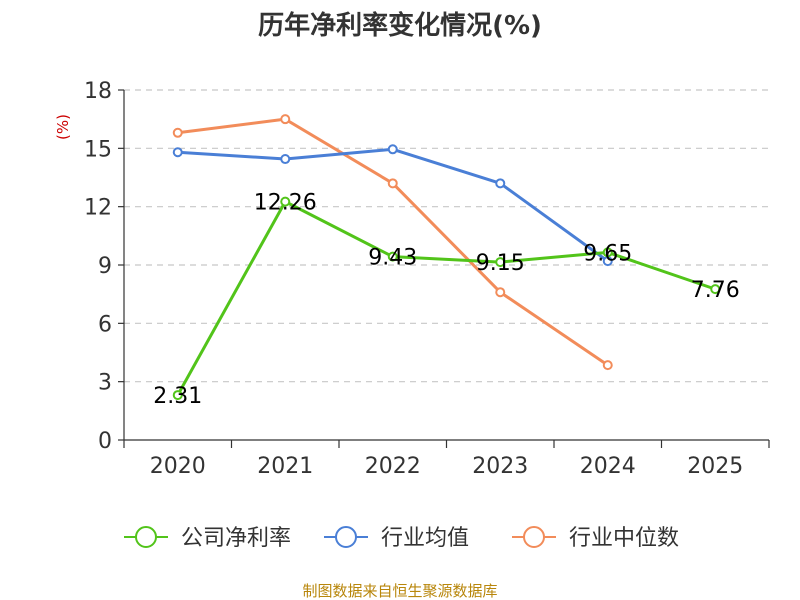 The width and height of the screenshot is (800, 600). What do you see at coordinates (399, 591) in the screenshot?
I see `source-note: 制图数据来自恒生聚源数据库` at bounding box center [399, 591].